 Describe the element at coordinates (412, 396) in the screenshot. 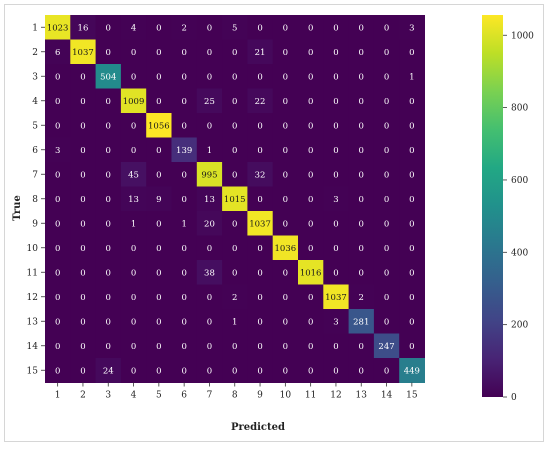

I see `x-tick-label: 15` at that location.